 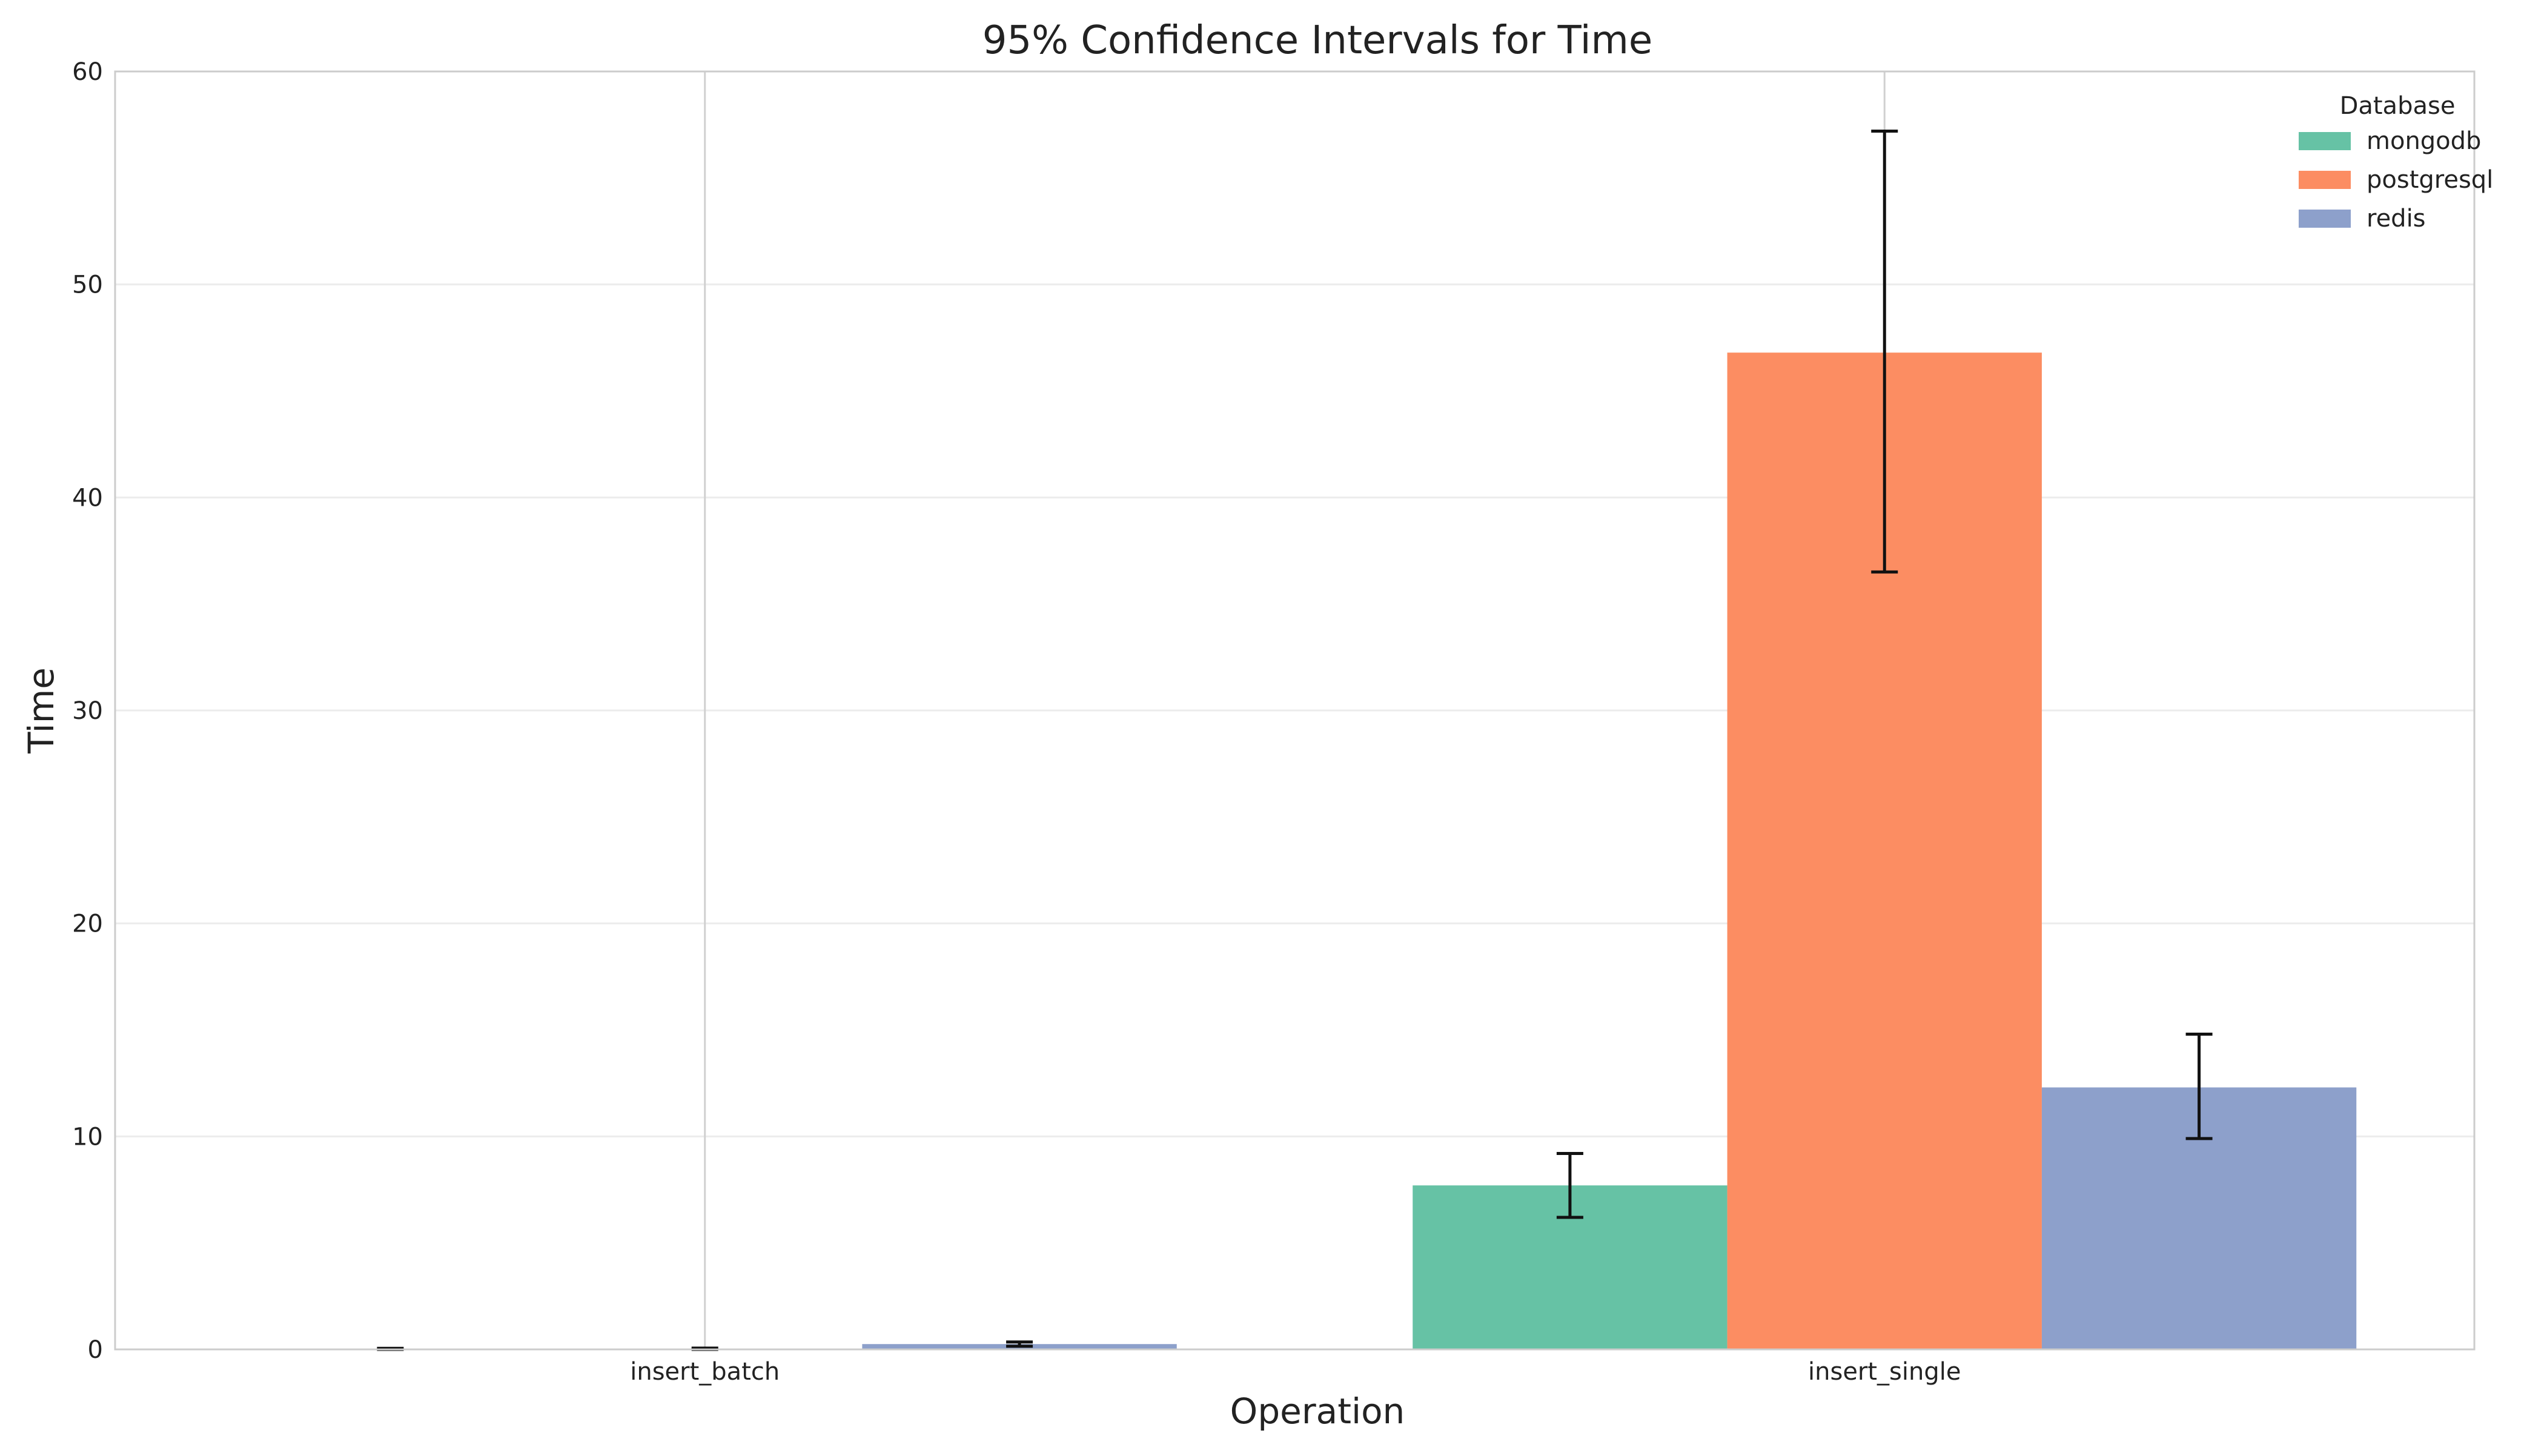 I want to click on legend-swatch-postgresql, so click(x=2325, y=180).